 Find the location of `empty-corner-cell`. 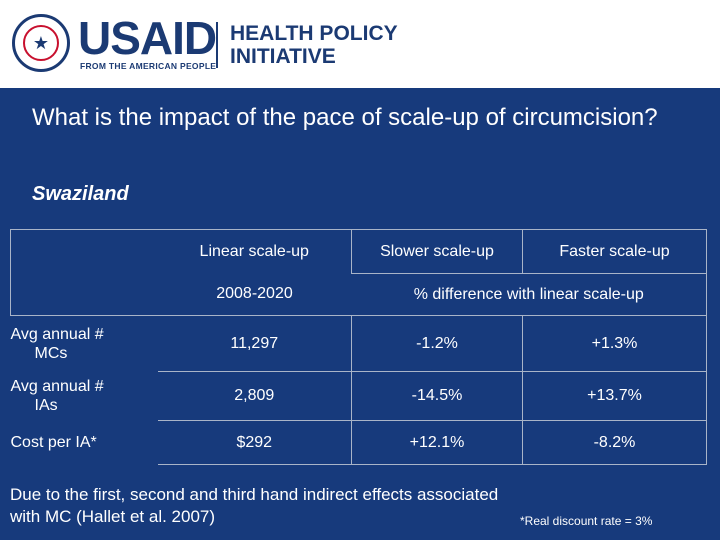

empty-corner-cell is located at coordinates (84, 251).